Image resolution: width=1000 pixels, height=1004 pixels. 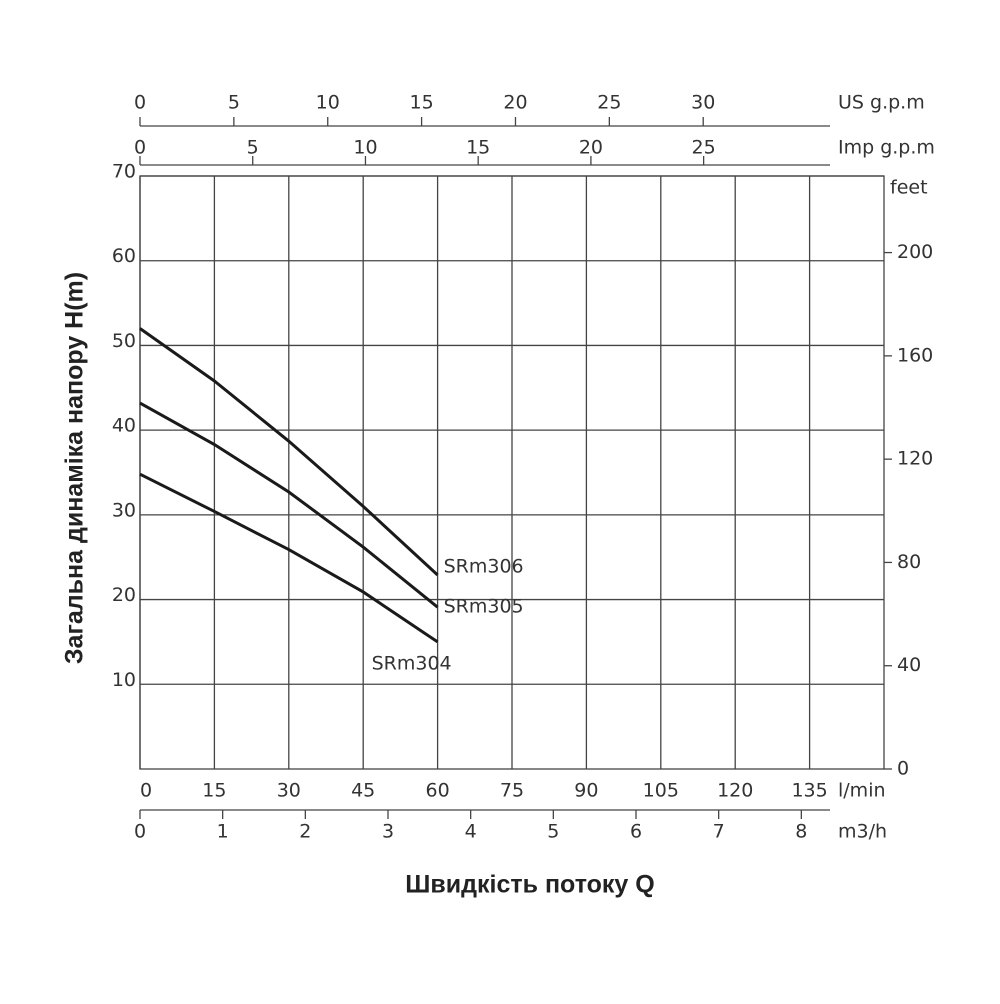 What do you see at coordinates (124, 341) in the screenshot?
I see `y-tick-label: 50` at bounding box center [124, 341].